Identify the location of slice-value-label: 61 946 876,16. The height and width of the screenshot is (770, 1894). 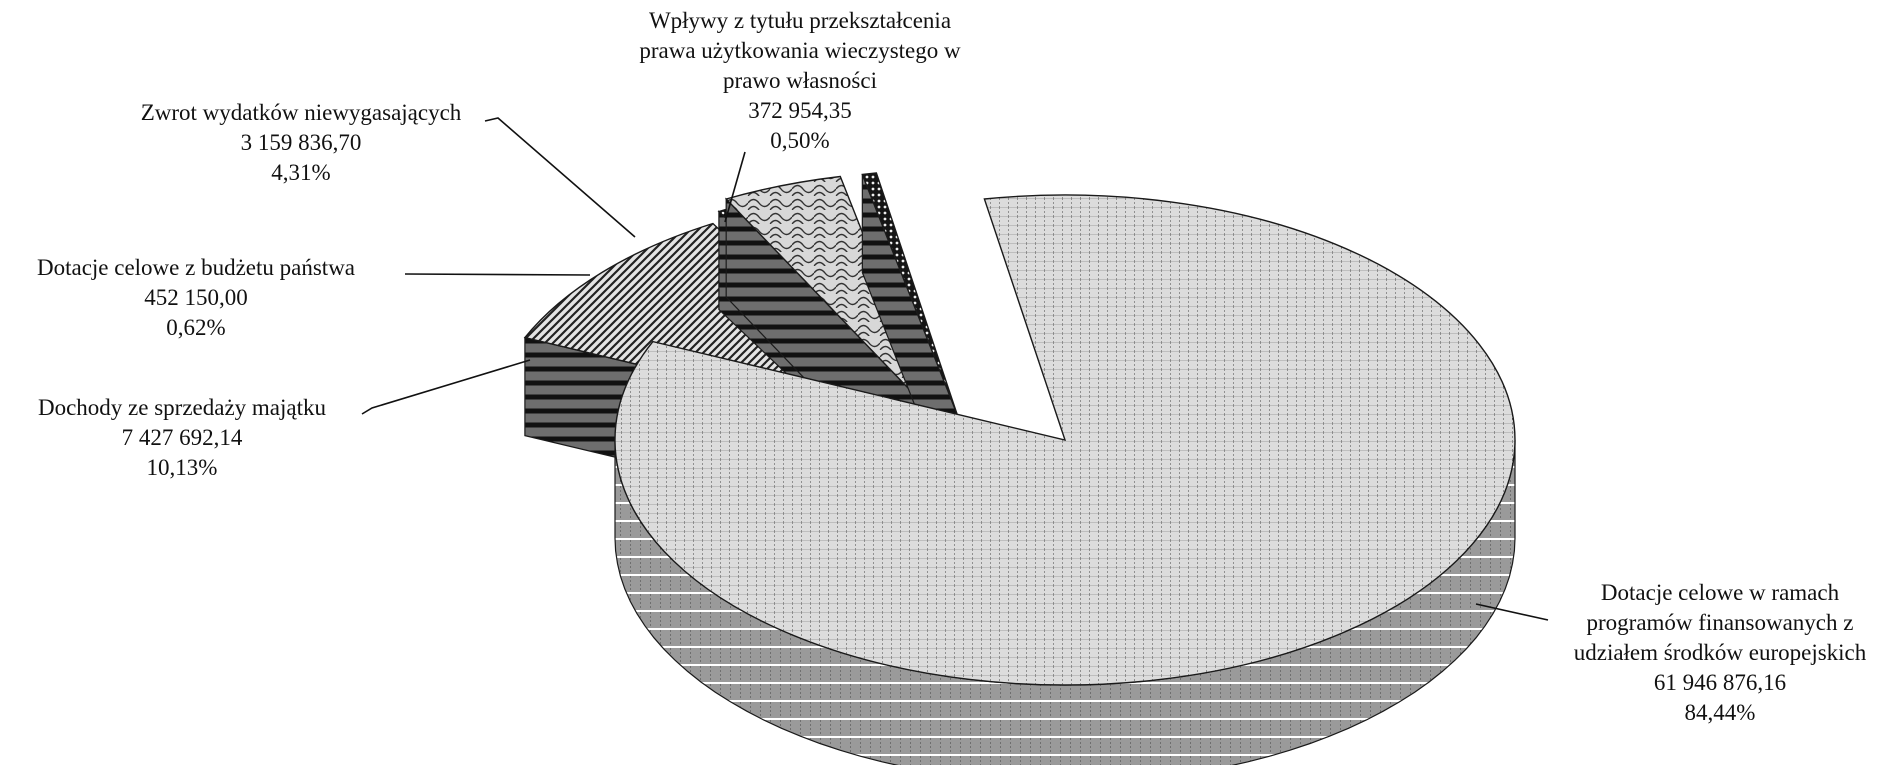
(1720, 682).